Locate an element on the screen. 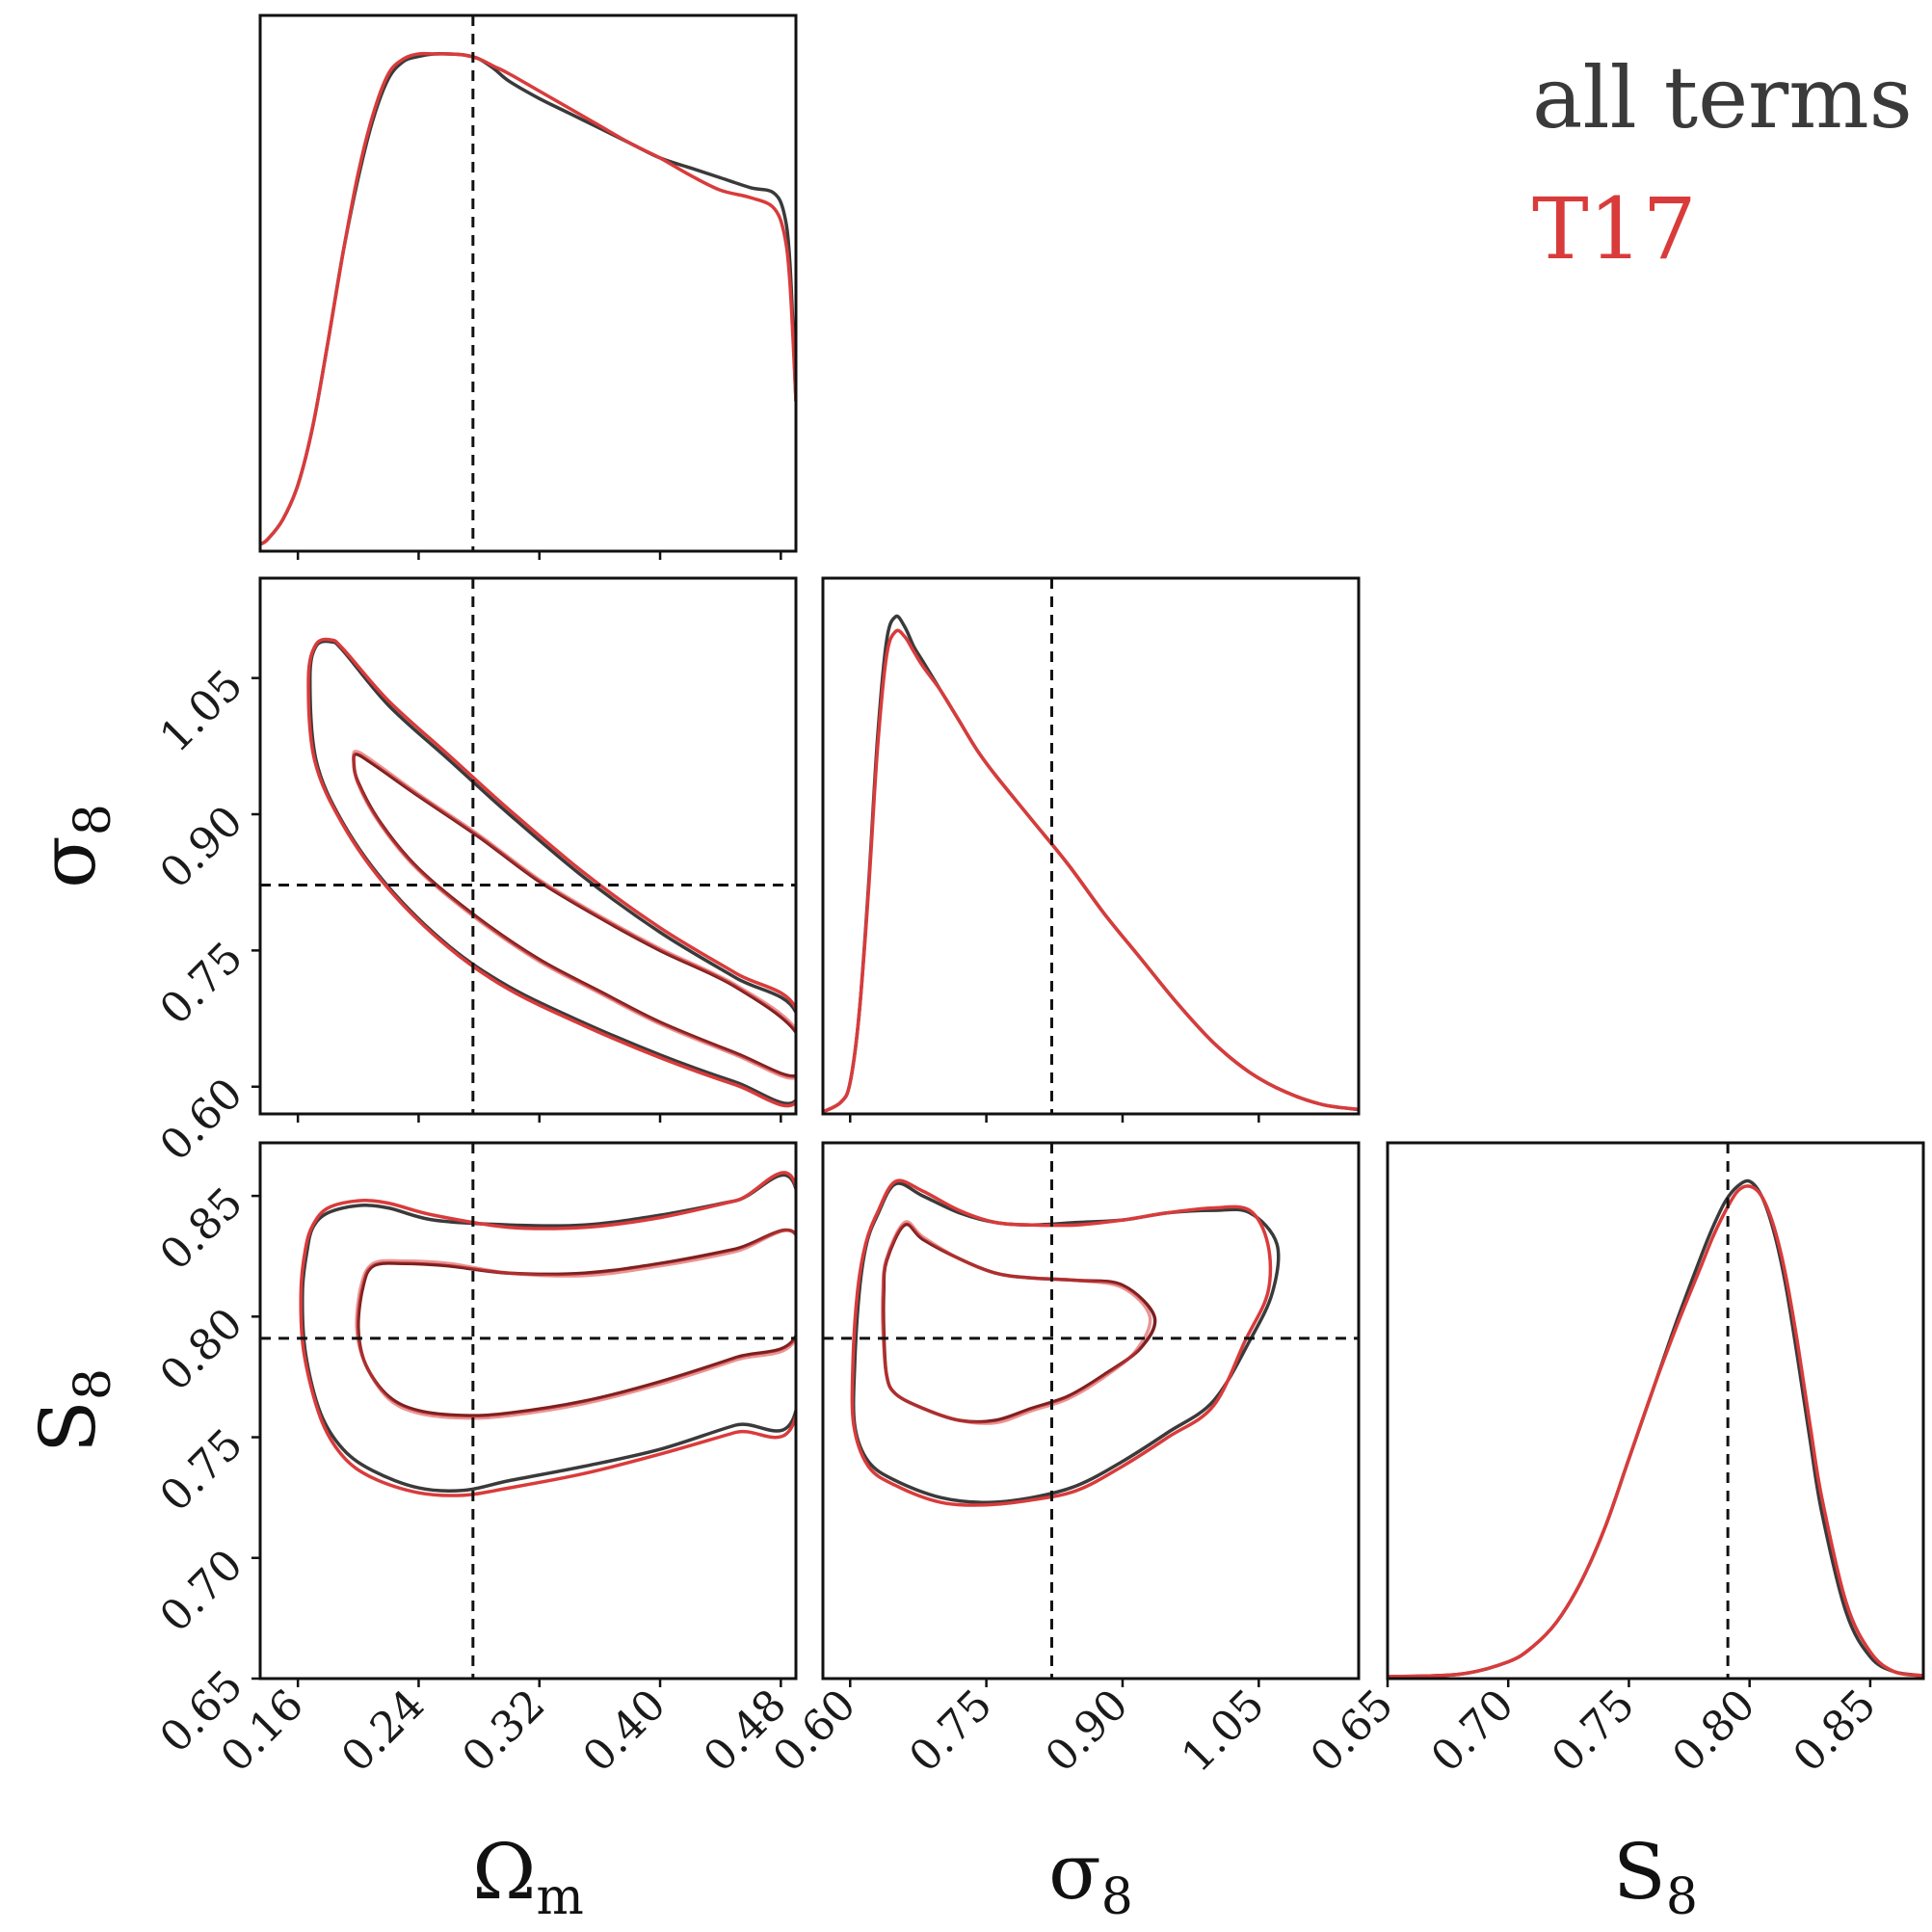 Image resolution: width=1932 pixels, height=1932 pixels. contour-Om_s8: 0.60 0.75 0.90 1.05 is located at coordinates (474, 873).